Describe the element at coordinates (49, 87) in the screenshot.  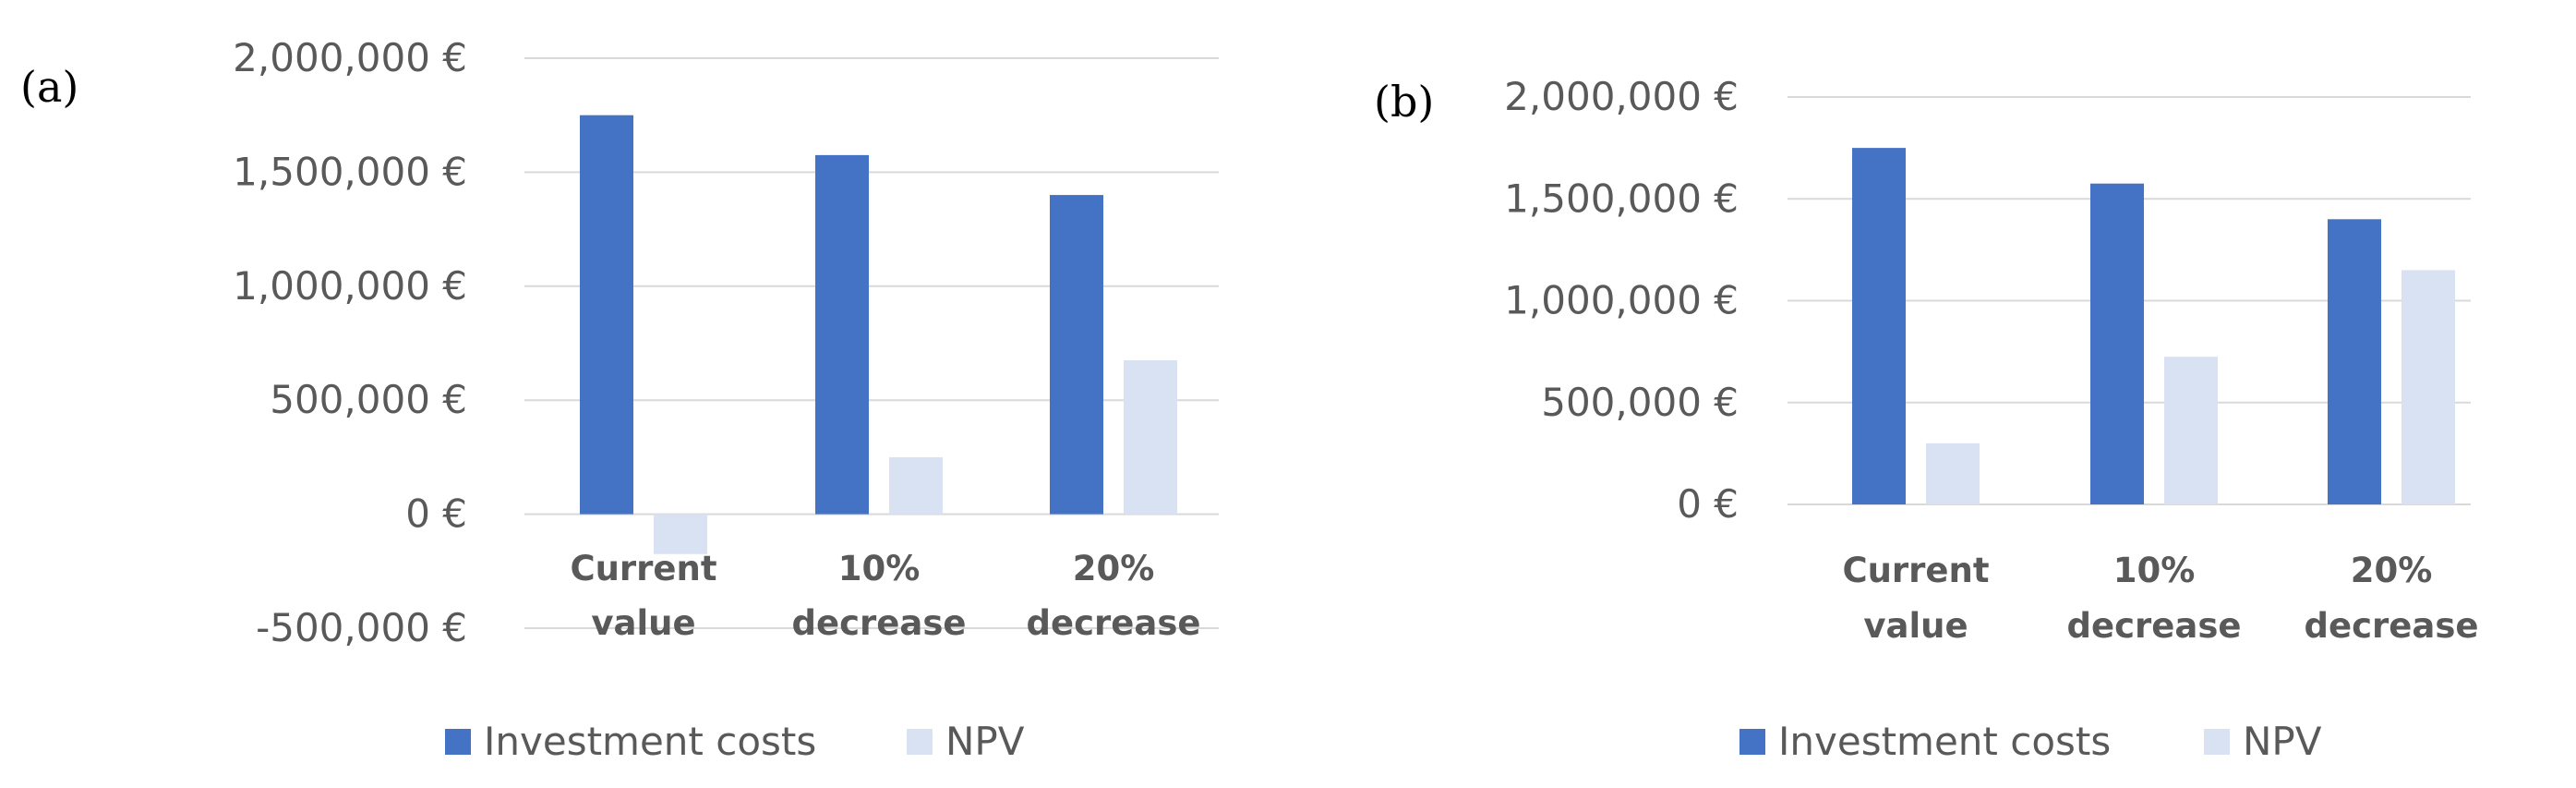
I see `panel-label: (a)` at that location.